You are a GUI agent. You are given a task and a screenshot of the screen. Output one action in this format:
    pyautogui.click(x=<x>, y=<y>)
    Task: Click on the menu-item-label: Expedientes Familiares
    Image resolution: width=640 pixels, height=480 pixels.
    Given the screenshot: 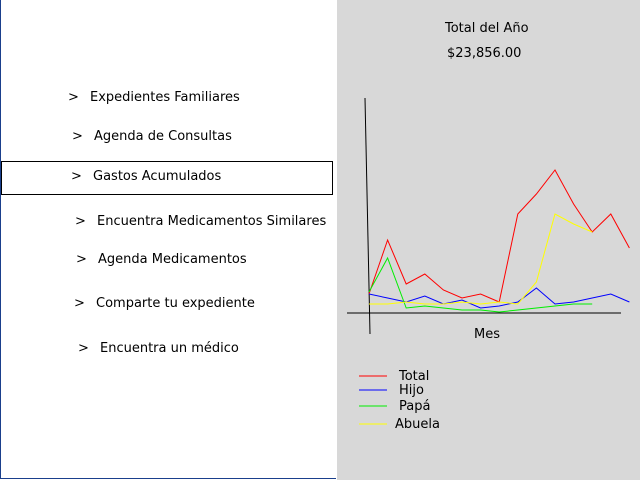 What is the action you would take?
    pyautogui.click(x=165, y=97)
    